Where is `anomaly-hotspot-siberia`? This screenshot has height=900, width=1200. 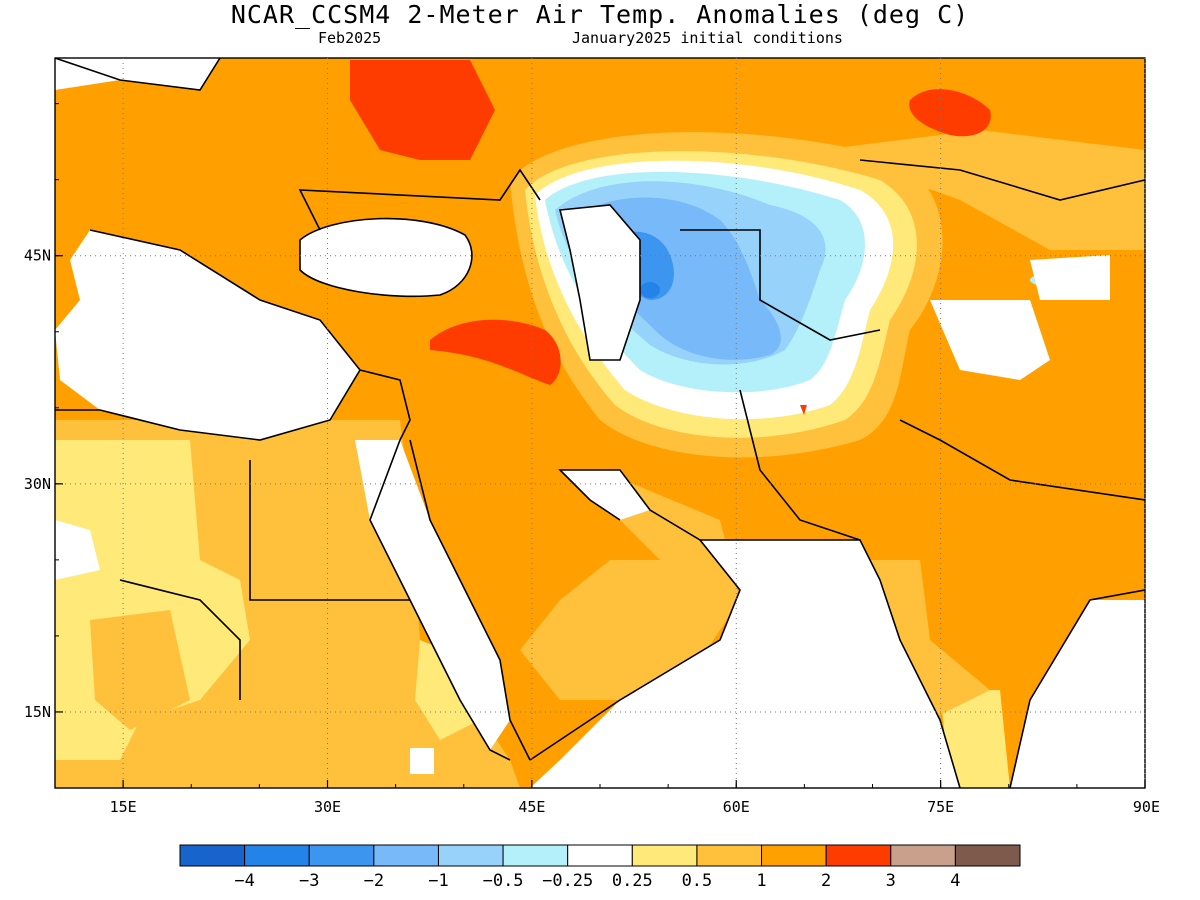
anomaly-hotspot-siberia is located at coordinates (950, 113).